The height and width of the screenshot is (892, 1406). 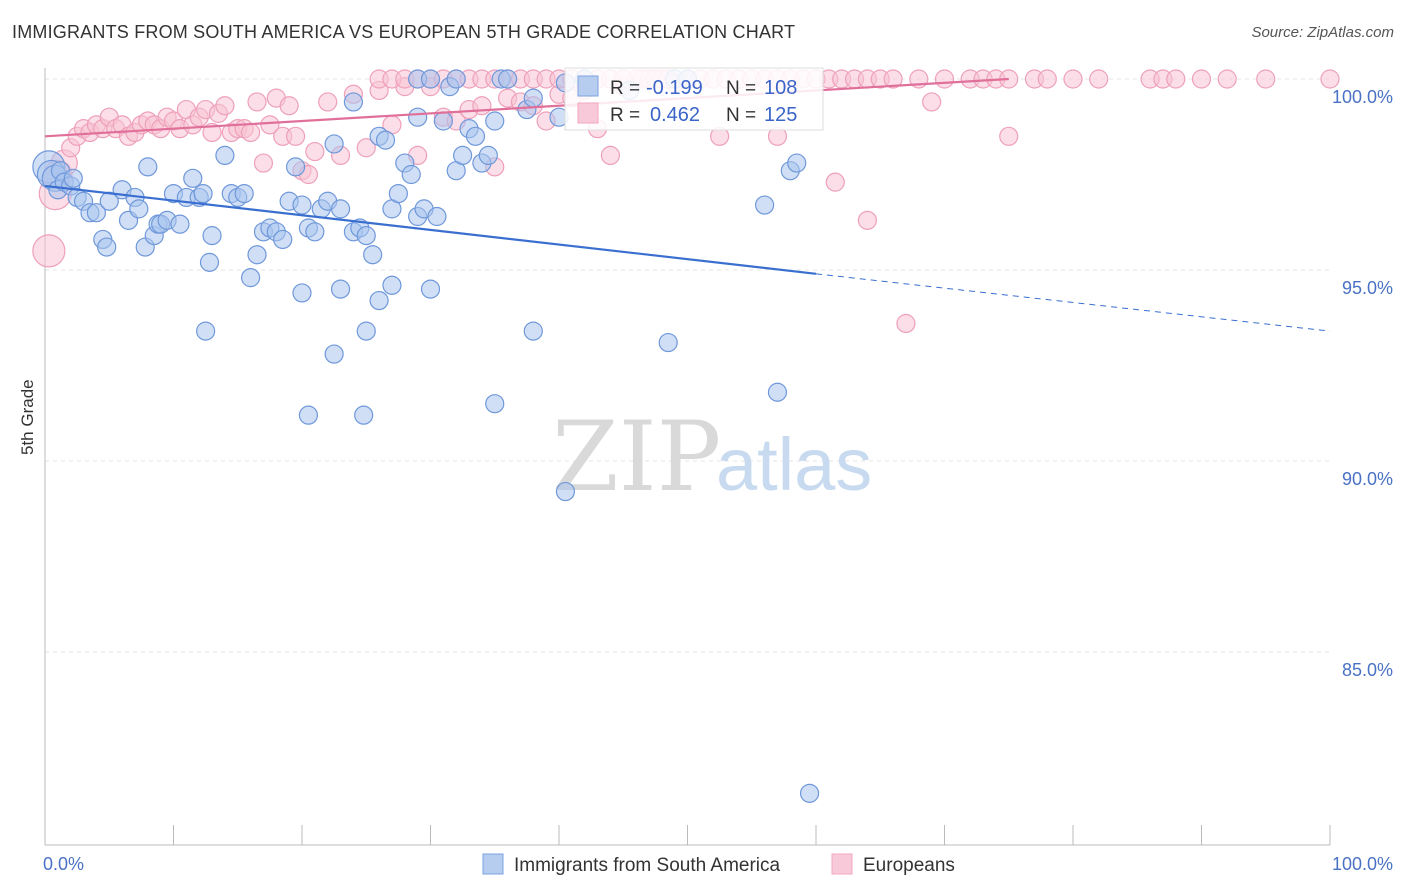 I want to click on legend-r-value-1: 0.462, so click(x=675, y=115).